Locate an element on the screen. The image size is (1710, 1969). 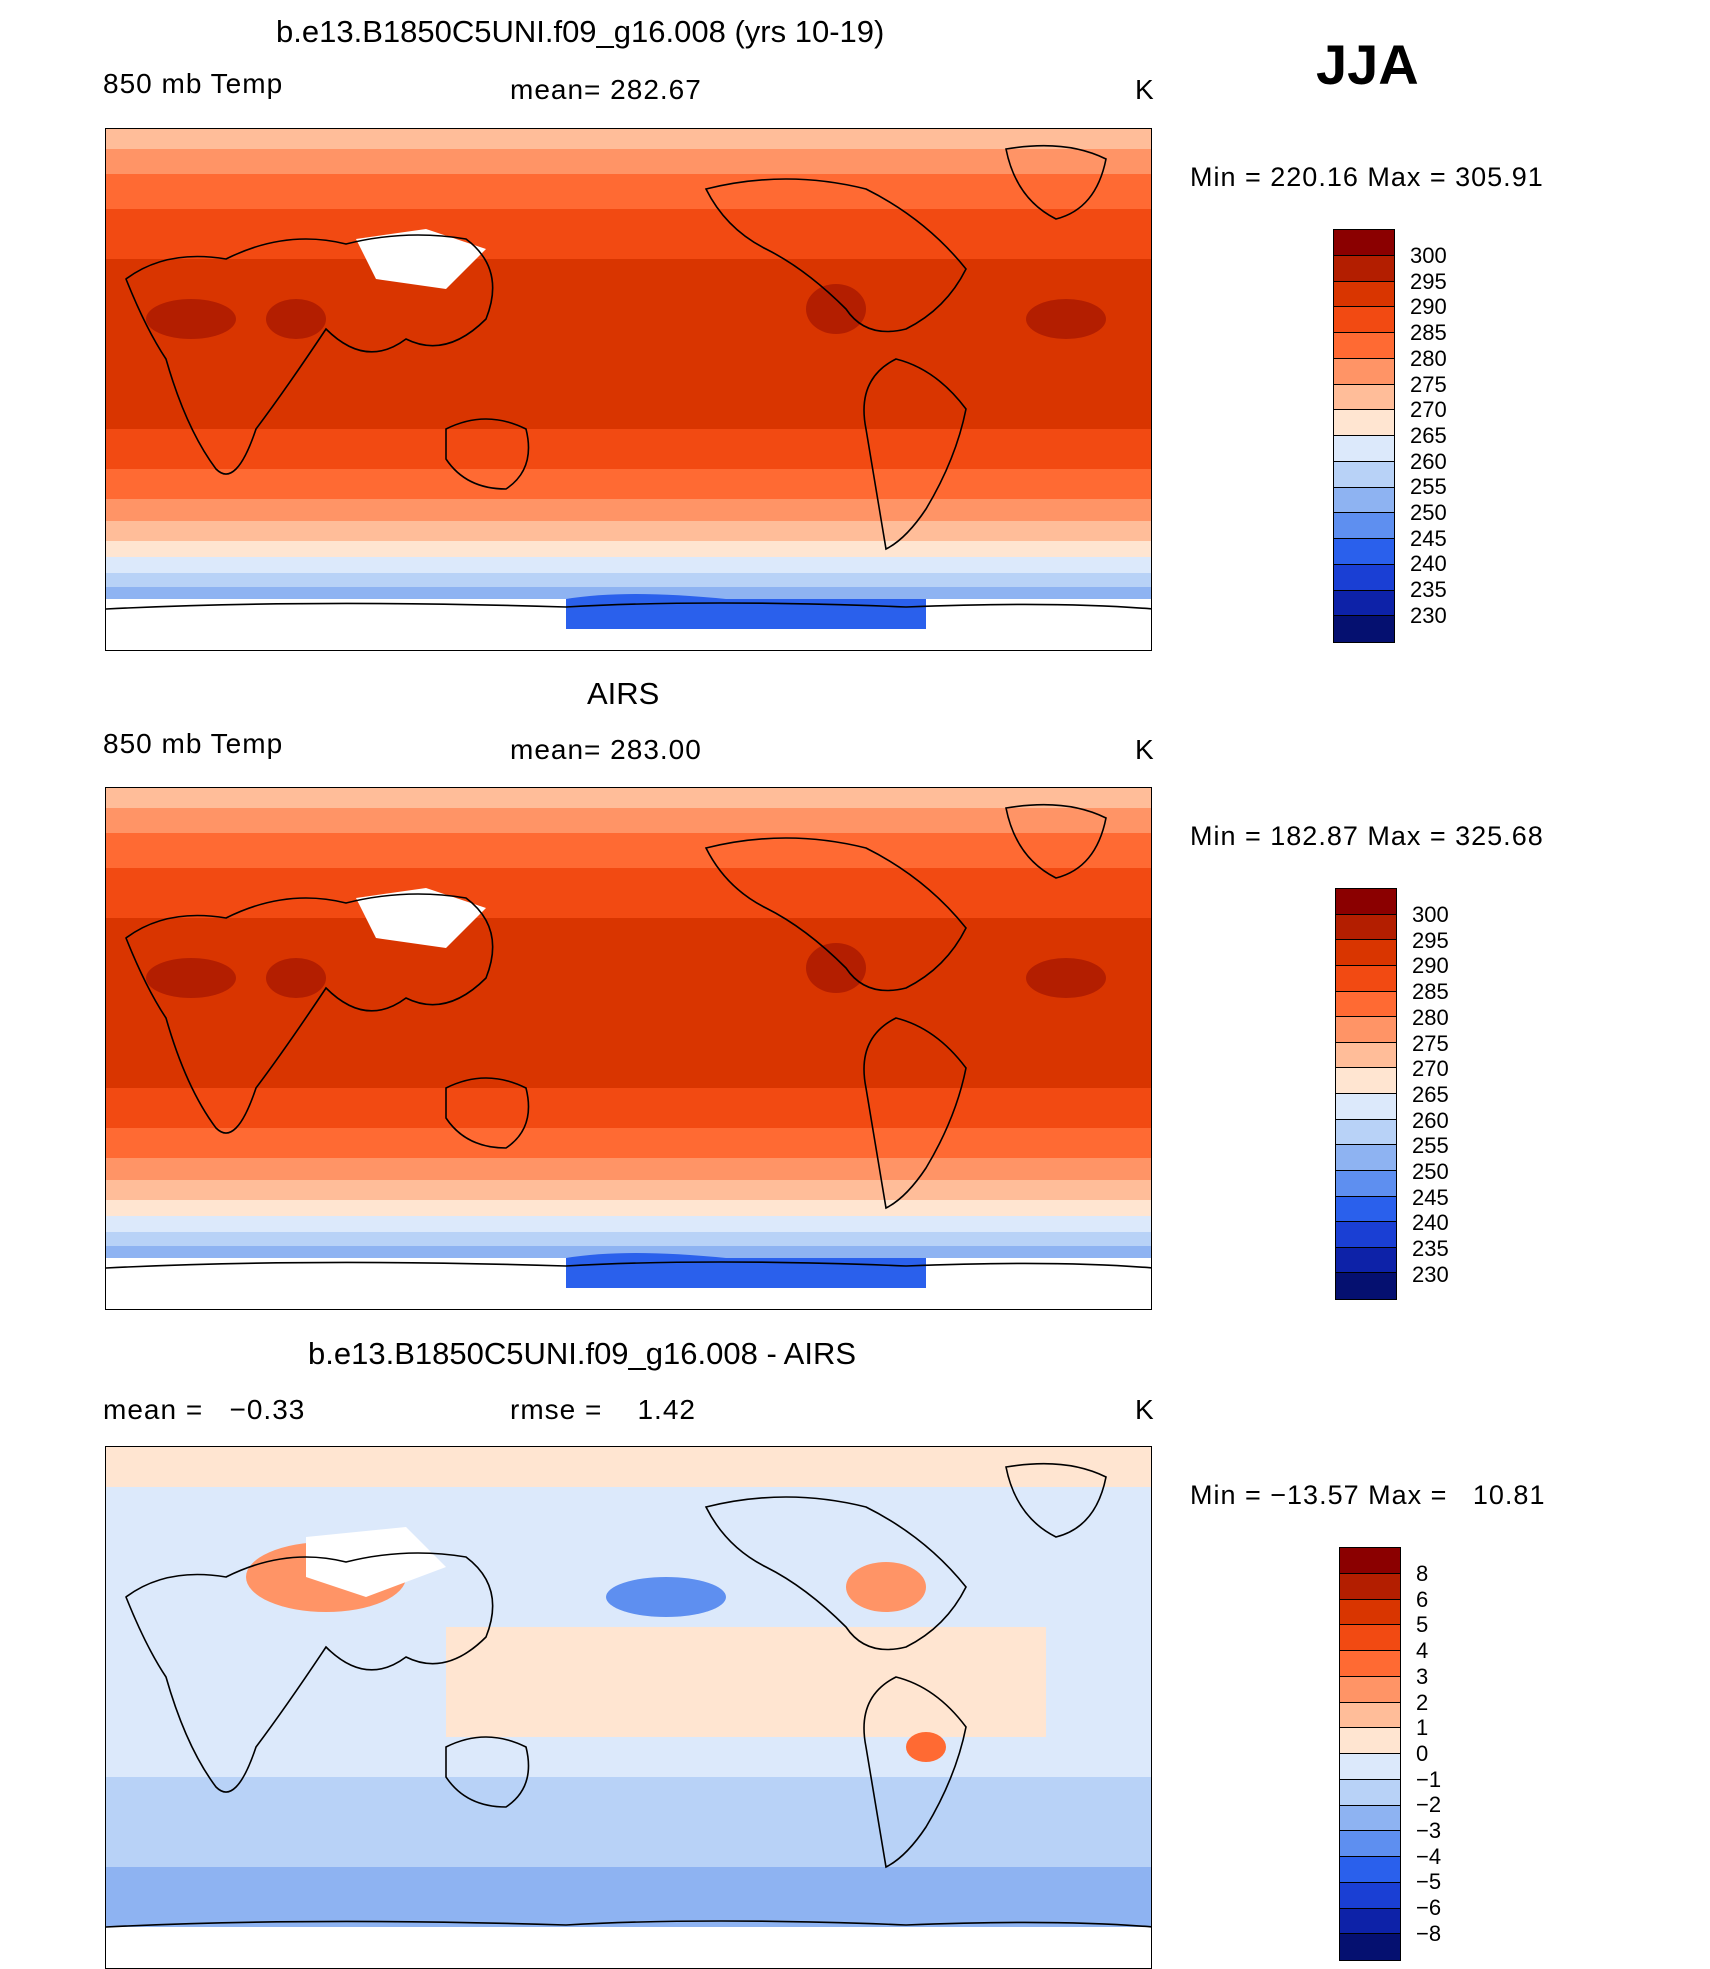
colorbar-tick-label: 265 is located at coordinates (1428, 435).